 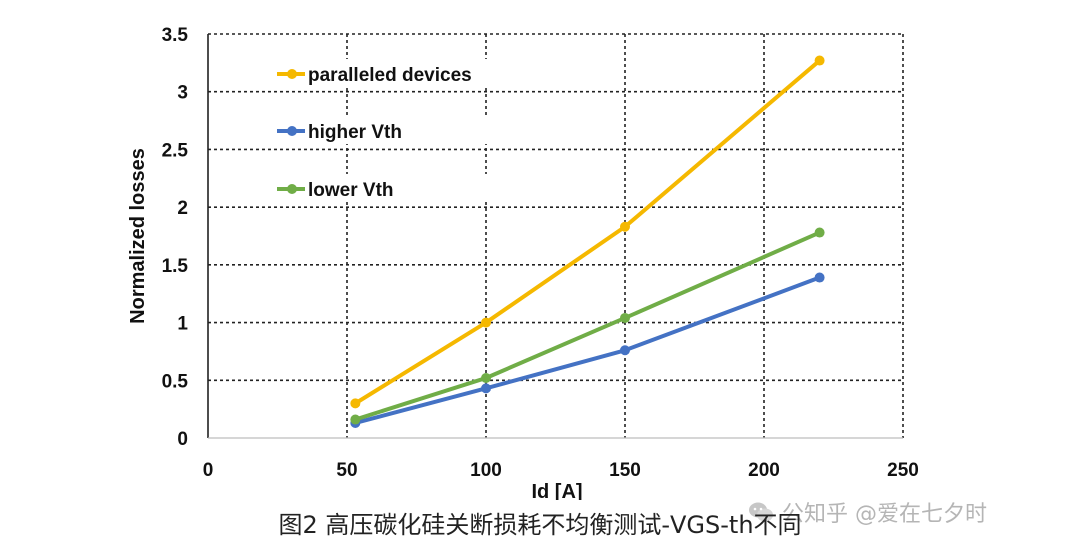 I want to click on y-tick-label: 3.5, so click(x=175, y=35).